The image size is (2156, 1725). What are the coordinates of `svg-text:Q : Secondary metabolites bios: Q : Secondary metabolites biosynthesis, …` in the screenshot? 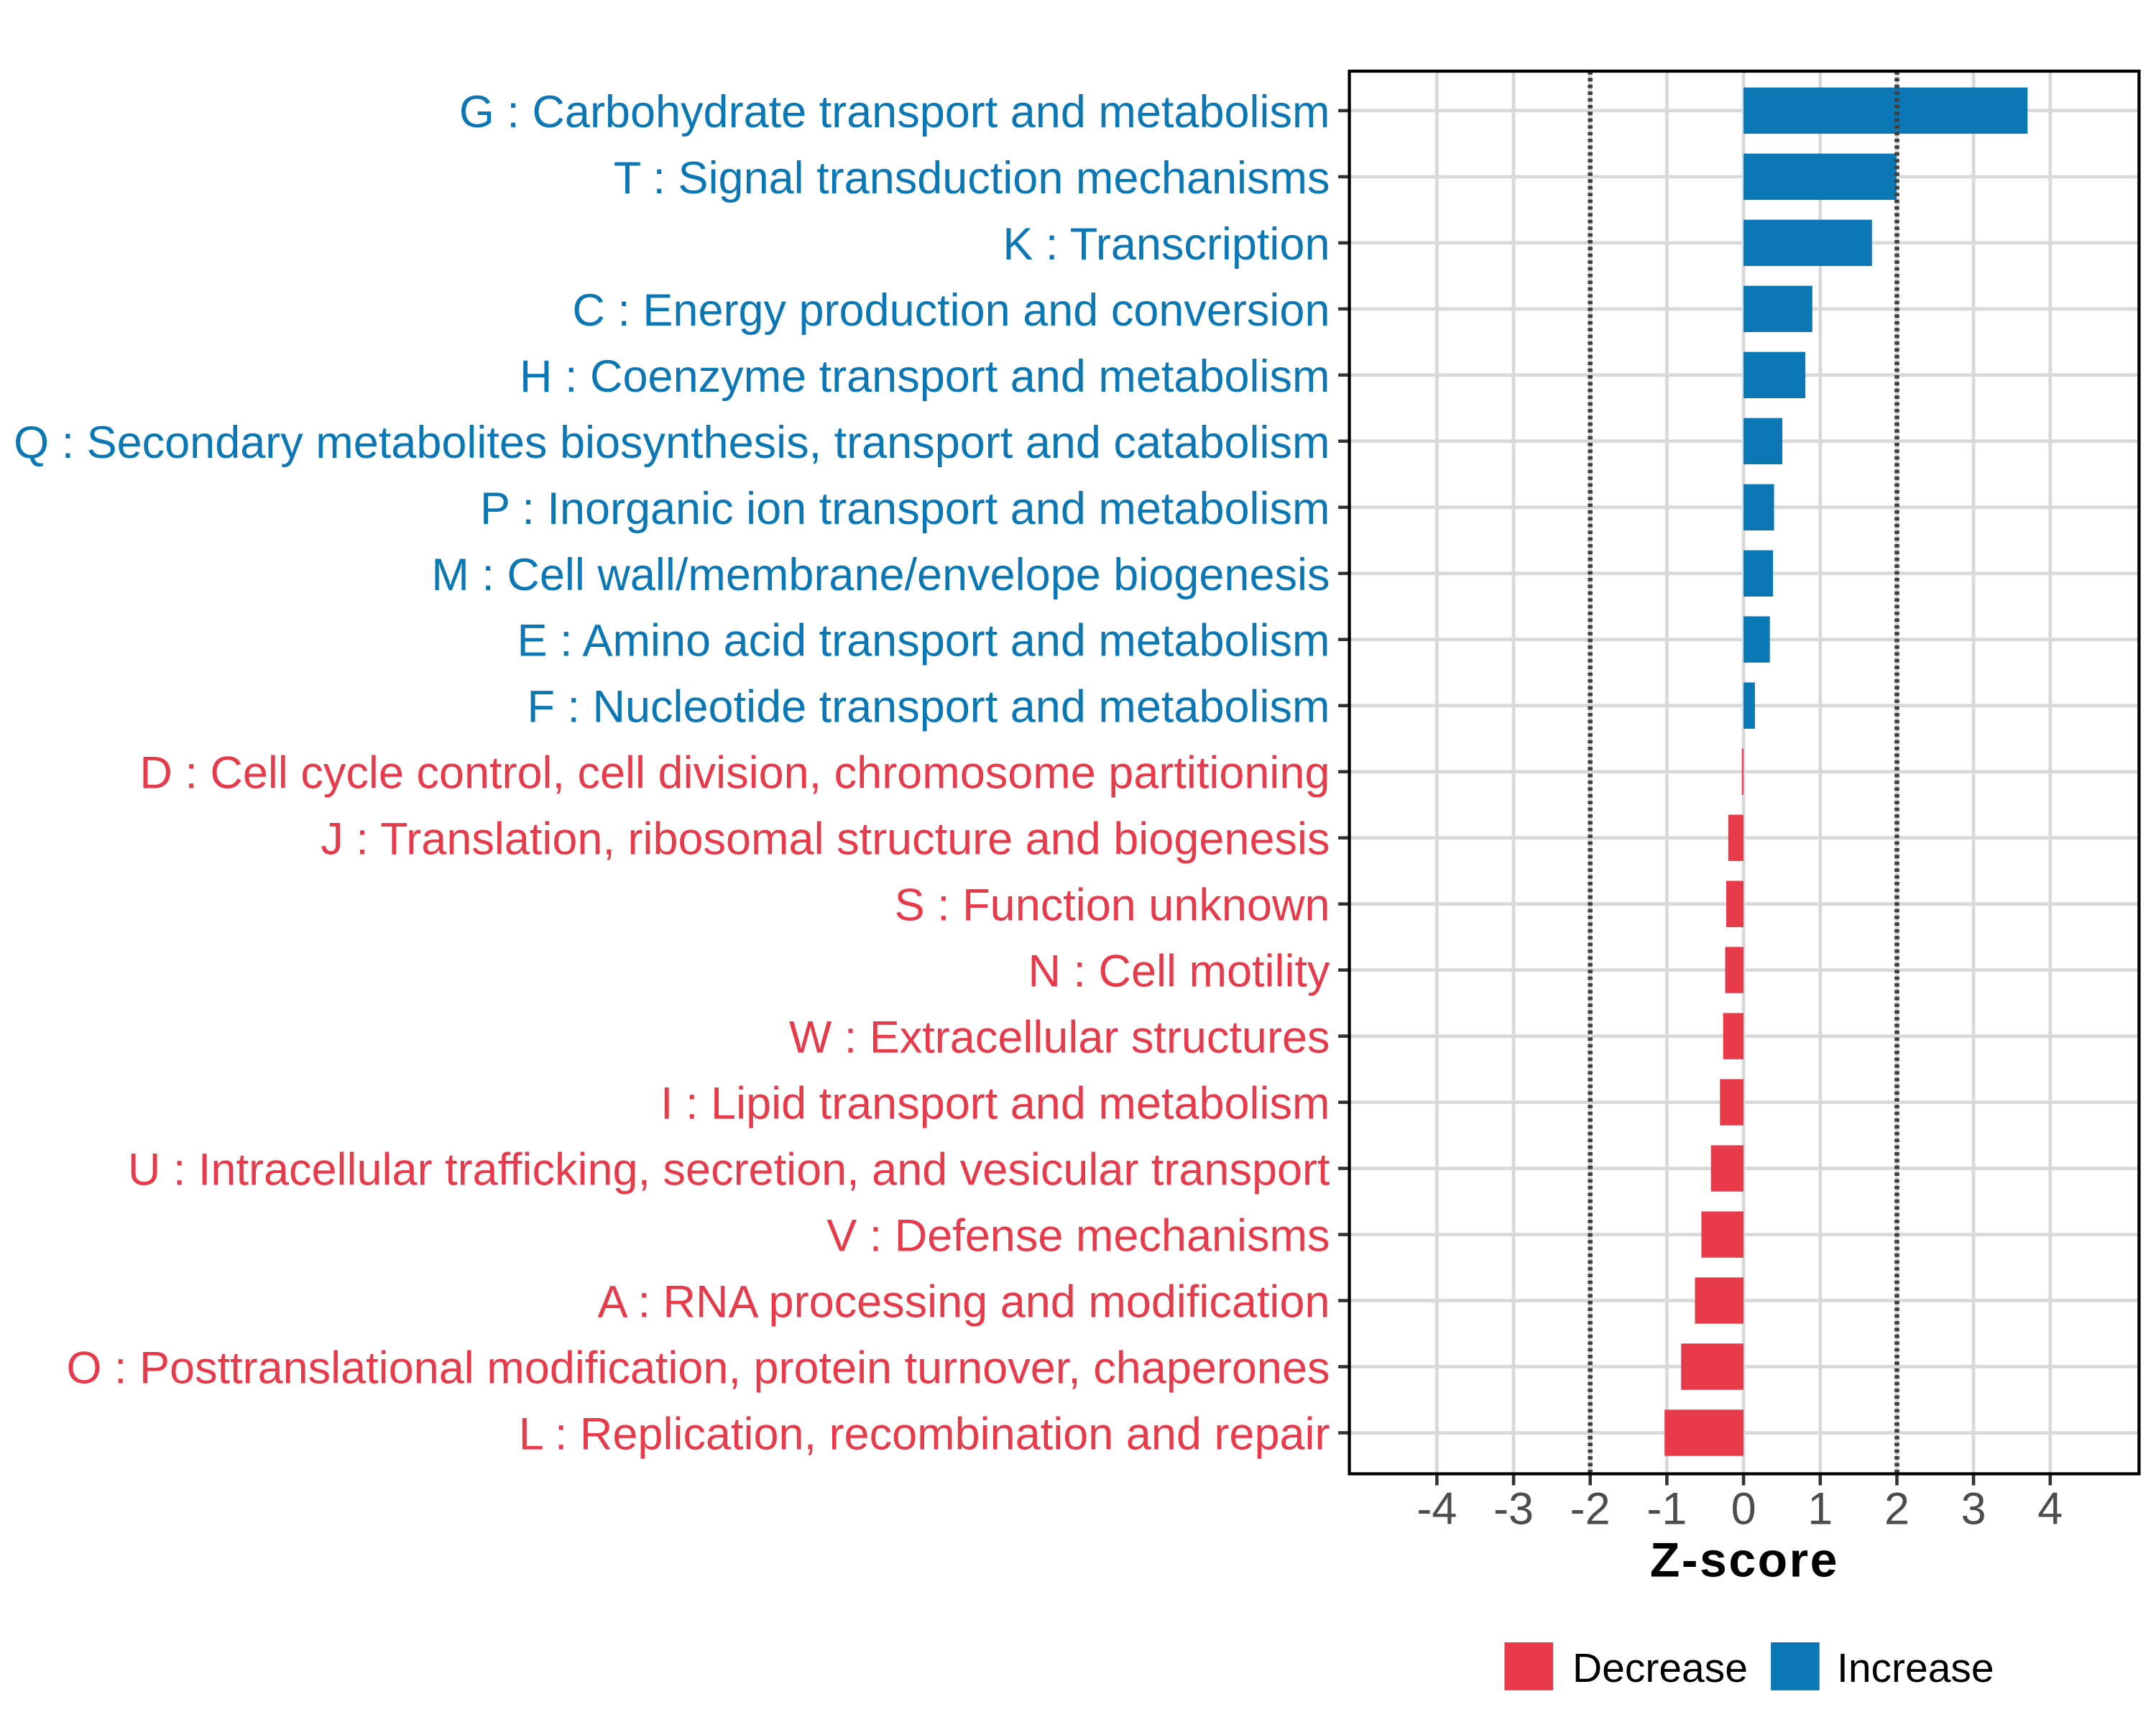 It's located at (672, 443).